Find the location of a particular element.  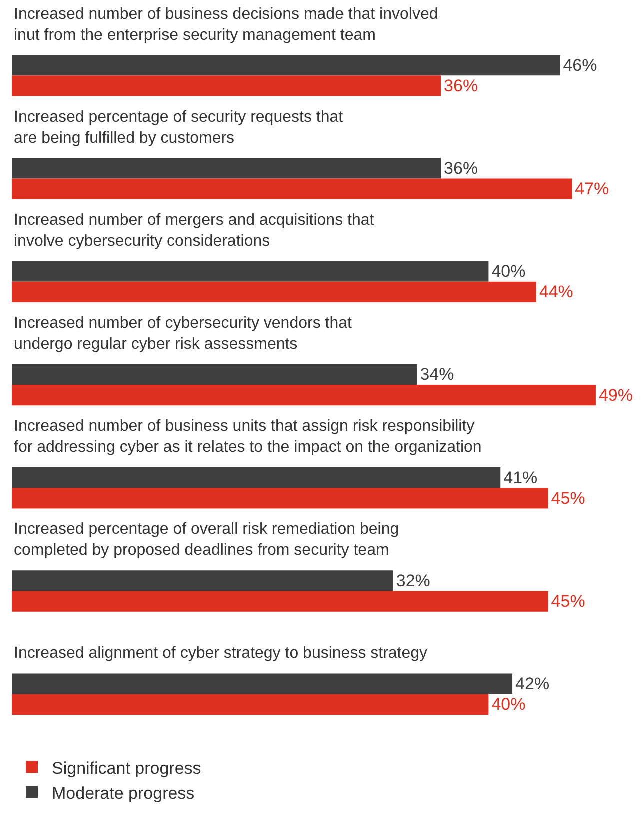

y-tick-label: Increased number of mergers and acquisitions that involve cybersecurity considerations is located at coordinates (194, 231).